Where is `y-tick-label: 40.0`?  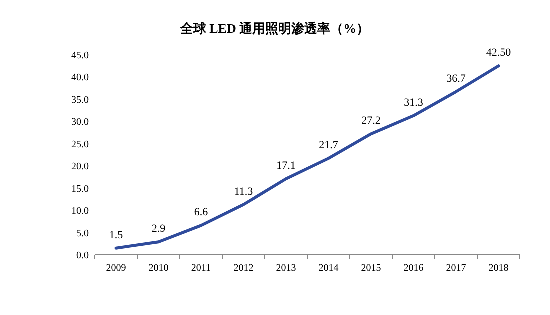
y-tick-label: 40.0 is located at coordinates (80, 78).